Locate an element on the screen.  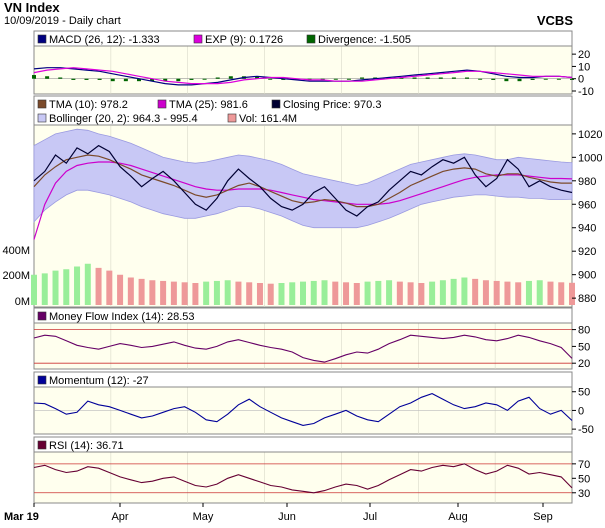
macd-legend-label-1: EXP (9): 0.1726 is located at coordinates (244, 40).